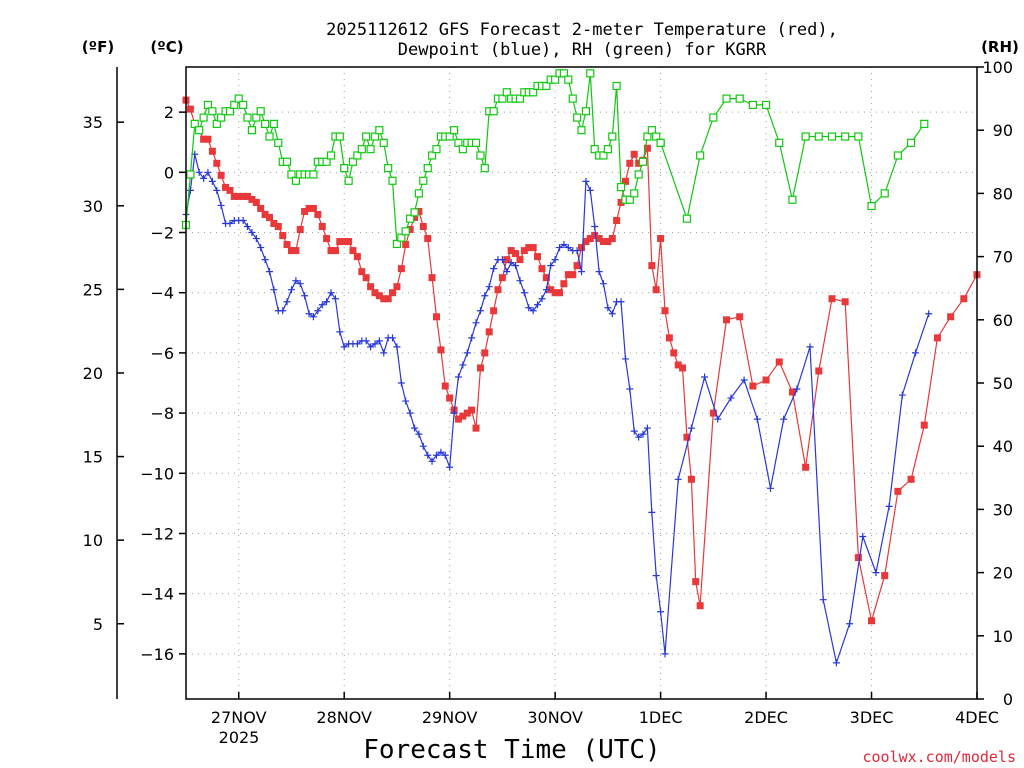 This screenshot has height=768, width=1024. I want to click on rh-tick-label: 50, so click(1003, 383).